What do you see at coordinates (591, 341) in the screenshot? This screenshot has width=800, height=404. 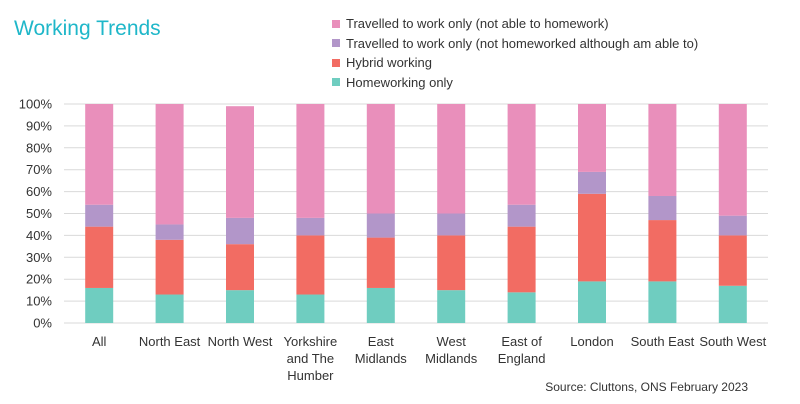 I see `x-tick-label: London` at bounding box center [591, 341].